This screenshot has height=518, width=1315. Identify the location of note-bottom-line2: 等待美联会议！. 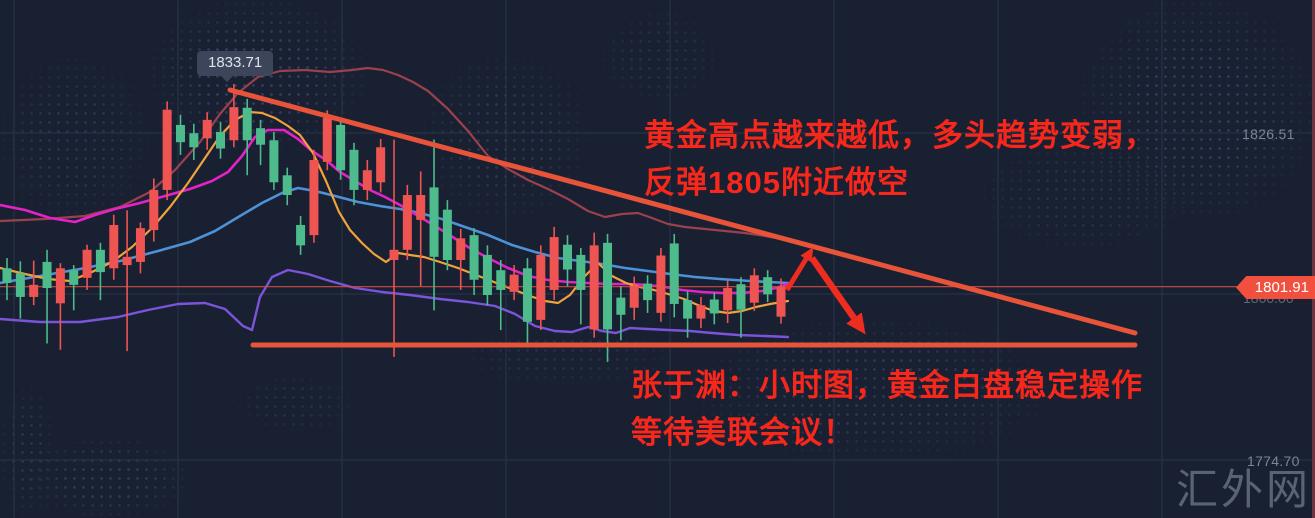
(743, 432).